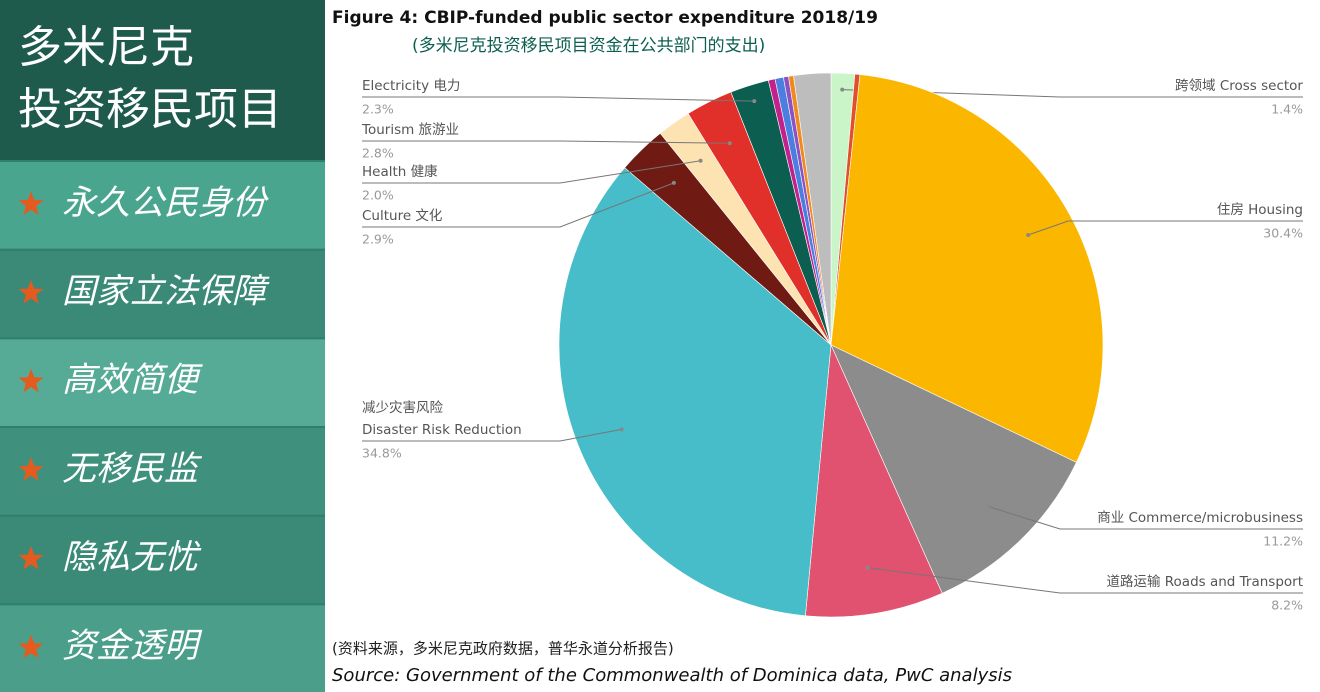 The height and width of the screenshot is (692, 1320). I want to click on sidebar-item: 高效简便, so click(132, 380).